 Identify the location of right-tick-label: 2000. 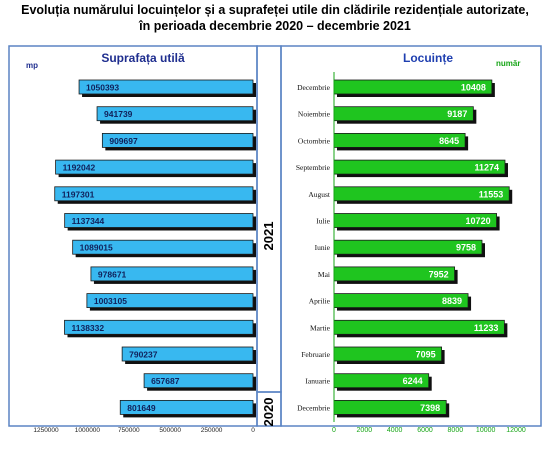
(365, 430).